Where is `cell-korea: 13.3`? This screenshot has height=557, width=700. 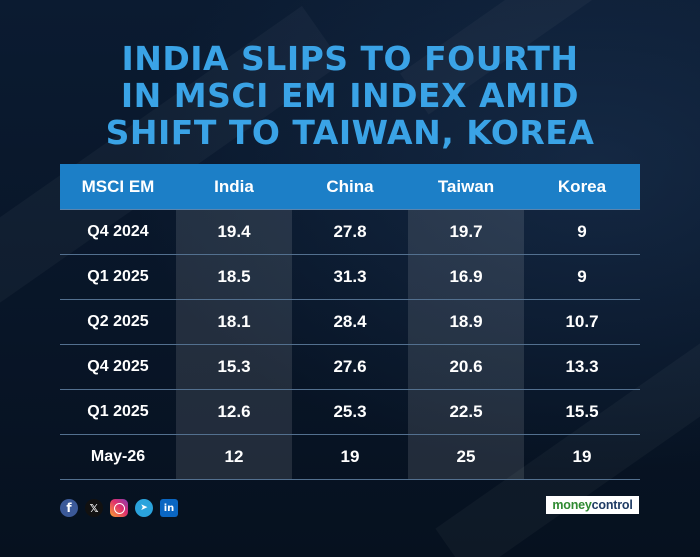 cell-korea: 13.3 is located at coordinates (582, 367).